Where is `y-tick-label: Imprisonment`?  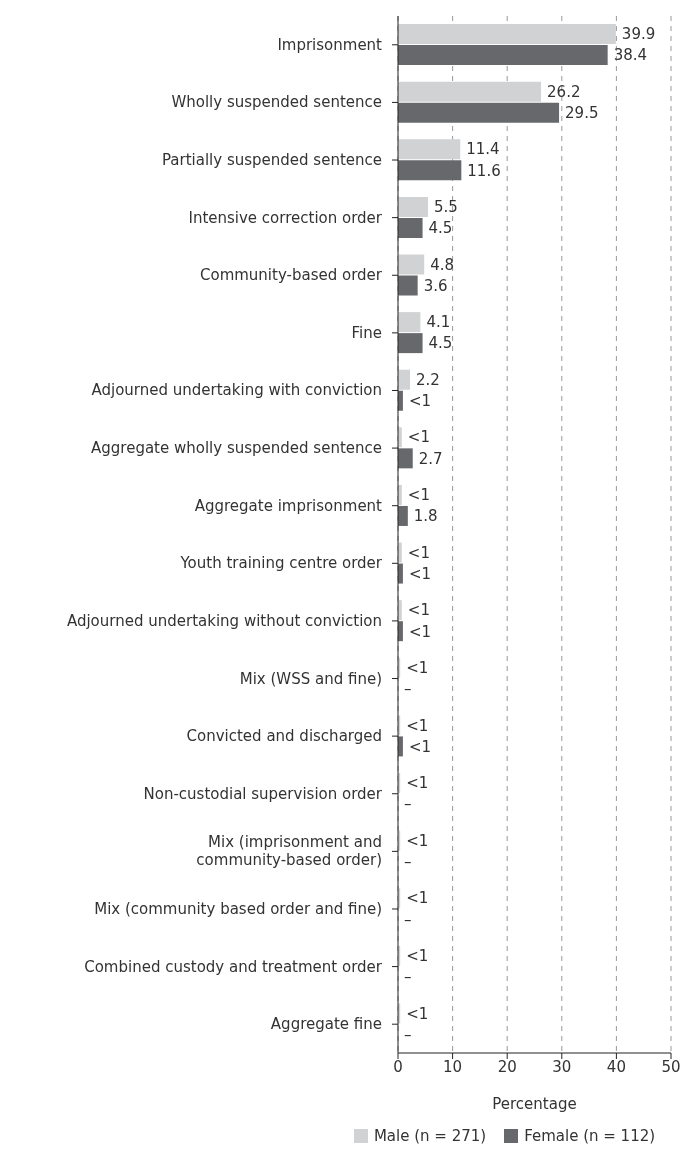 y-tick-label: Imprisonment is located at coordinates (330, 44).